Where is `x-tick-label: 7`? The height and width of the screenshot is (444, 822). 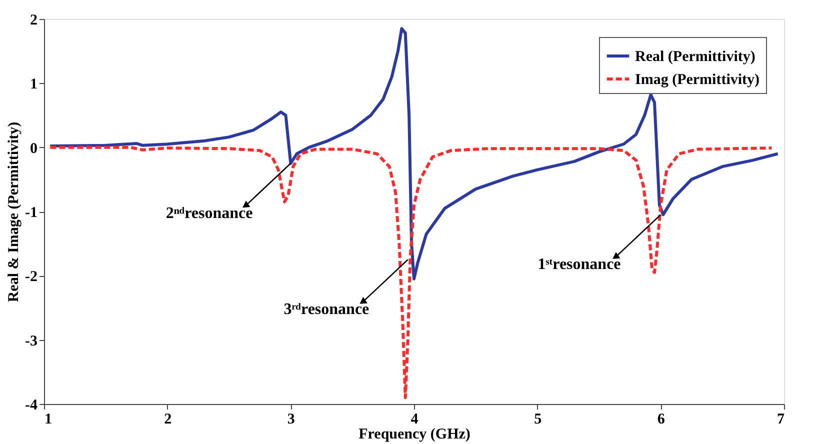
x-tick-label: 7 is located at coordinates (781, 420).